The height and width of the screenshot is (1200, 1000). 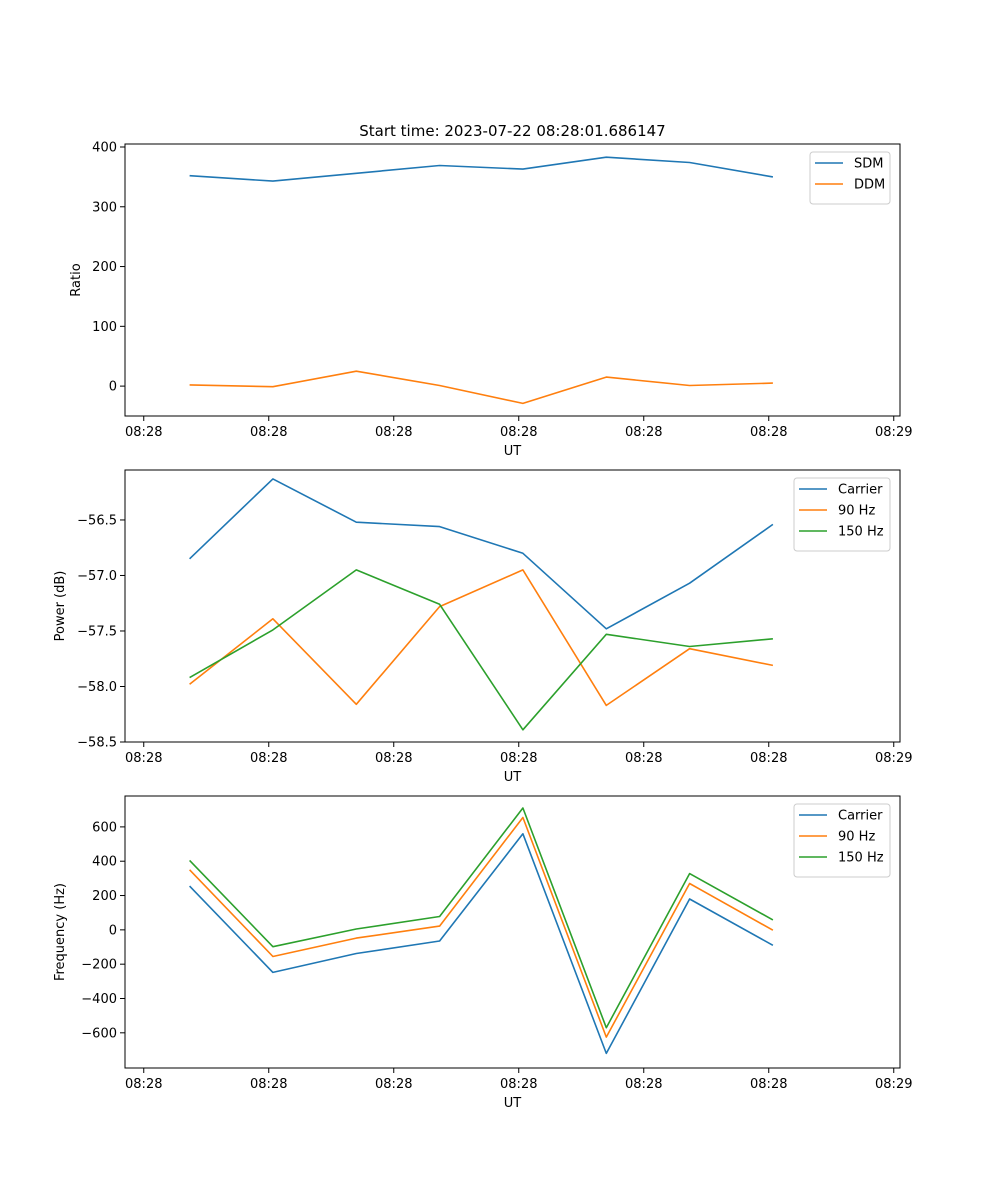 I want to click on y-axis-label: Power (dB), so click(x=60, y=606).